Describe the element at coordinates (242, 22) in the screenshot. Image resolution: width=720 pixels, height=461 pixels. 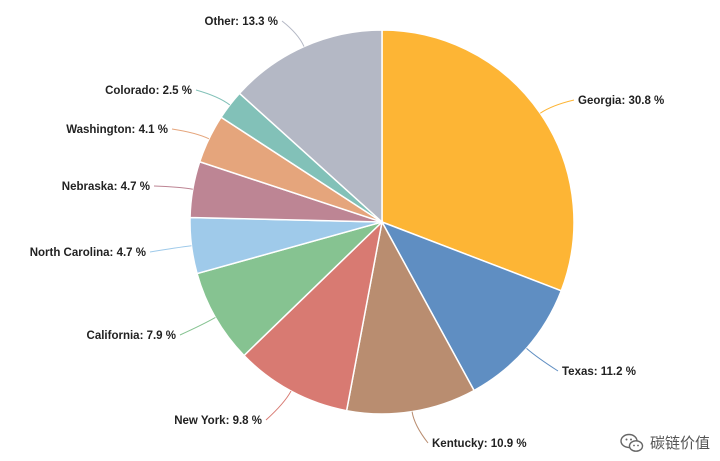
I see `slice-label: Other: 13.3 %` at that location.